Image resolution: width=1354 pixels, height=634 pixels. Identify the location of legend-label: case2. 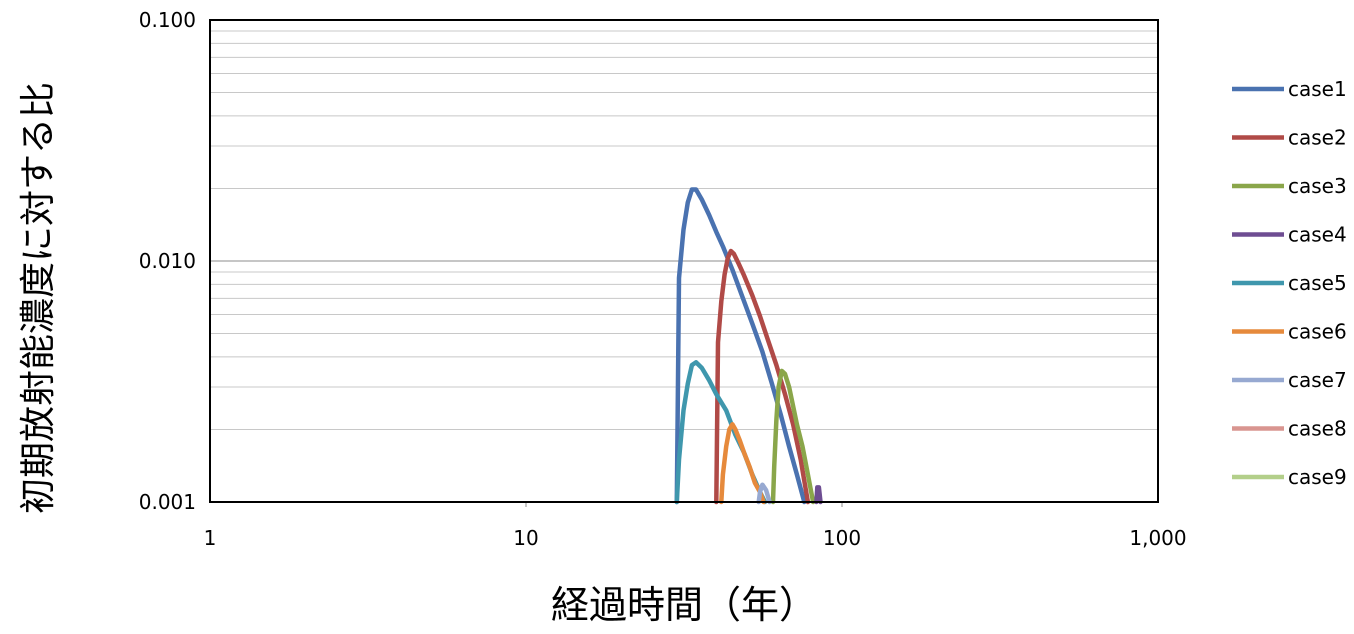
(1317, 138).